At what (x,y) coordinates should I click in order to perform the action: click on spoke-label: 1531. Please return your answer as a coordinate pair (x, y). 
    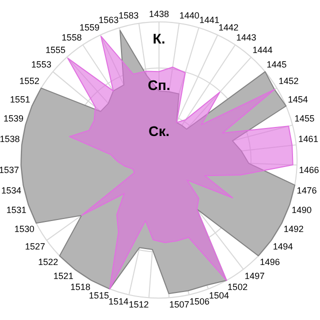
    Looking at the image, I should click on (16, 210).